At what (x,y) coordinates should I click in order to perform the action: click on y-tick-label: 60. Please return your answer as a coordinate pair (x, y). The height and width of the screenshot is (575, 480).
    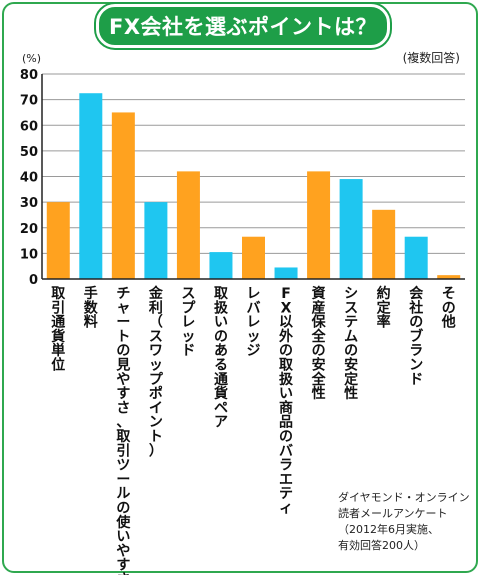
    Looking at the image, I should click on (29, 126).